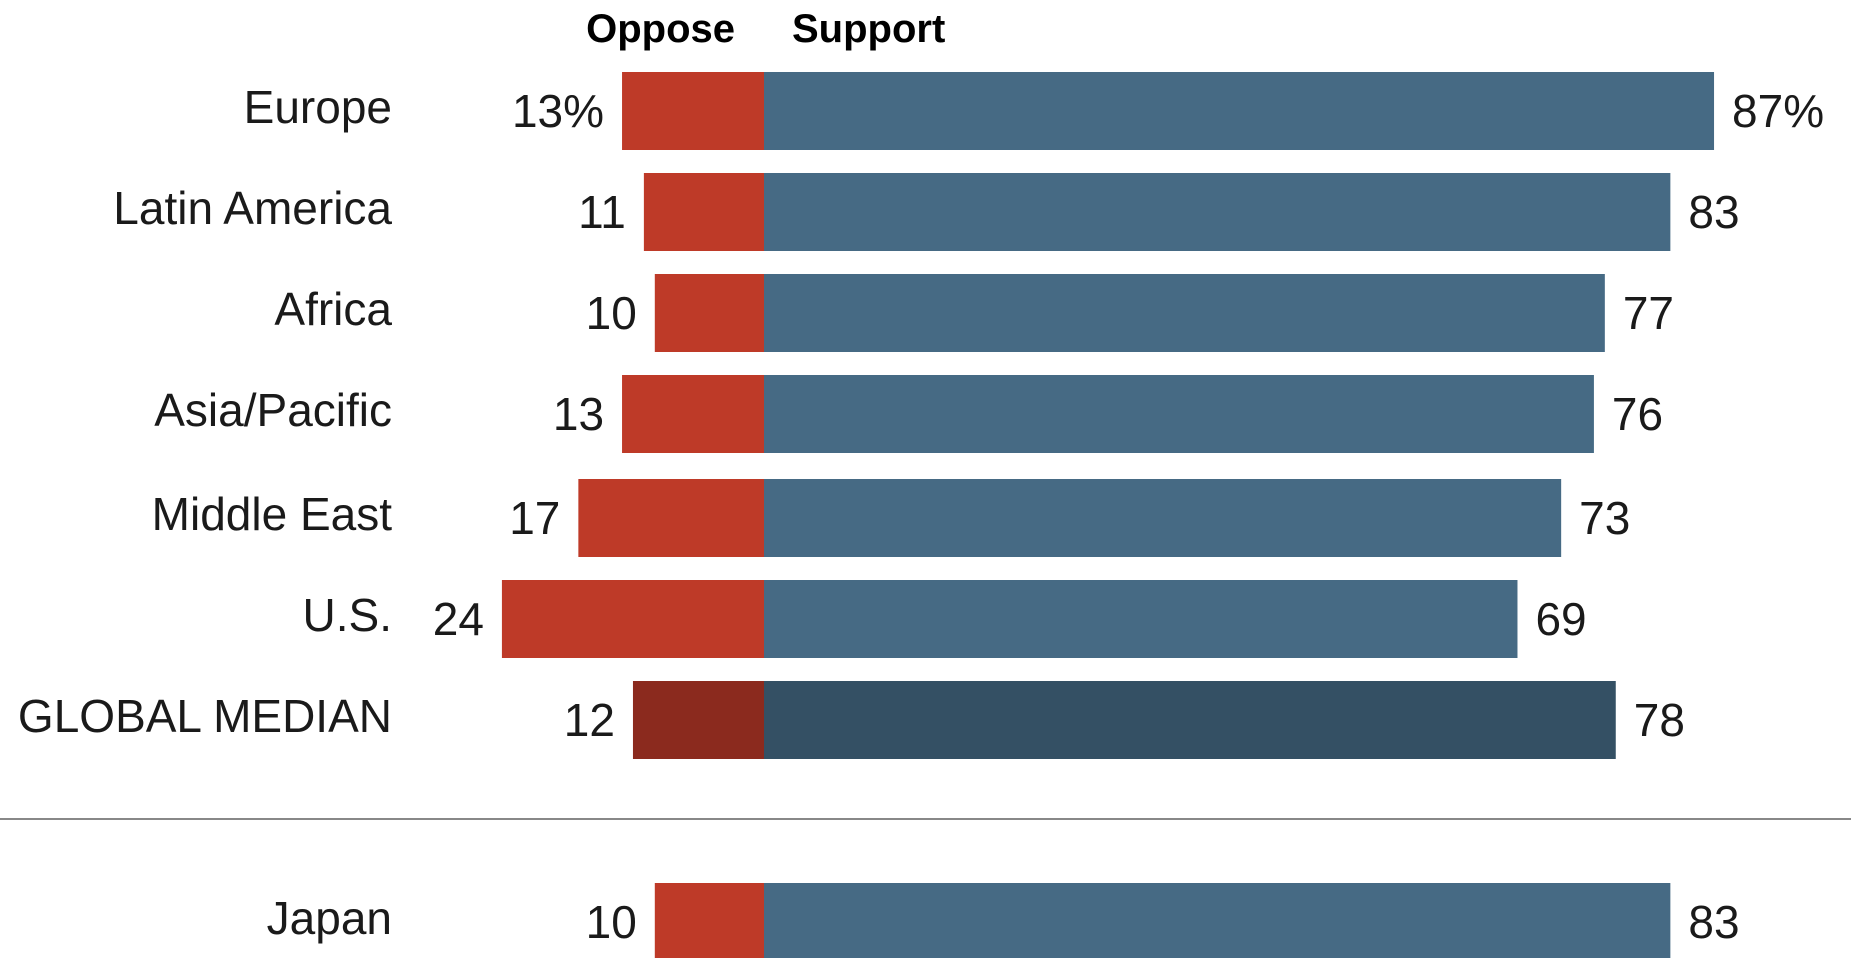  What do you see at coordinates (1659, 720) in the screenshot?
I see `support-value-global-median: 78` at bounding box center [1659, 720].